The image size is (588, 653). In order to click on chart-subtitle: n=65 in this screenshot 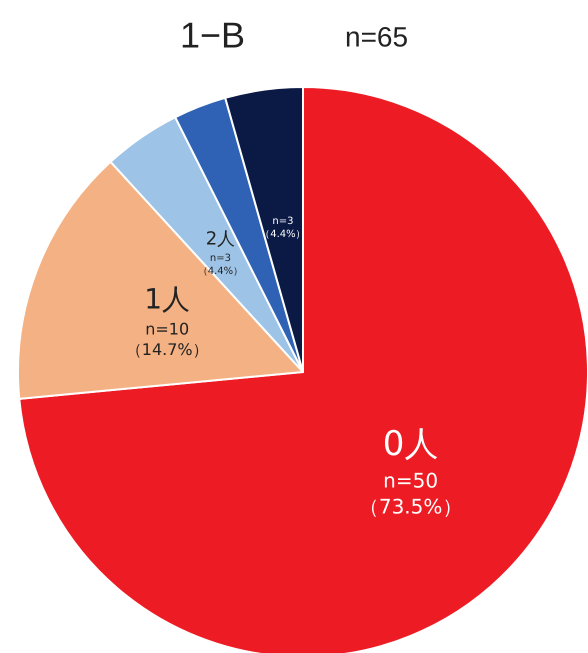, I will do `click(376, 37)`.